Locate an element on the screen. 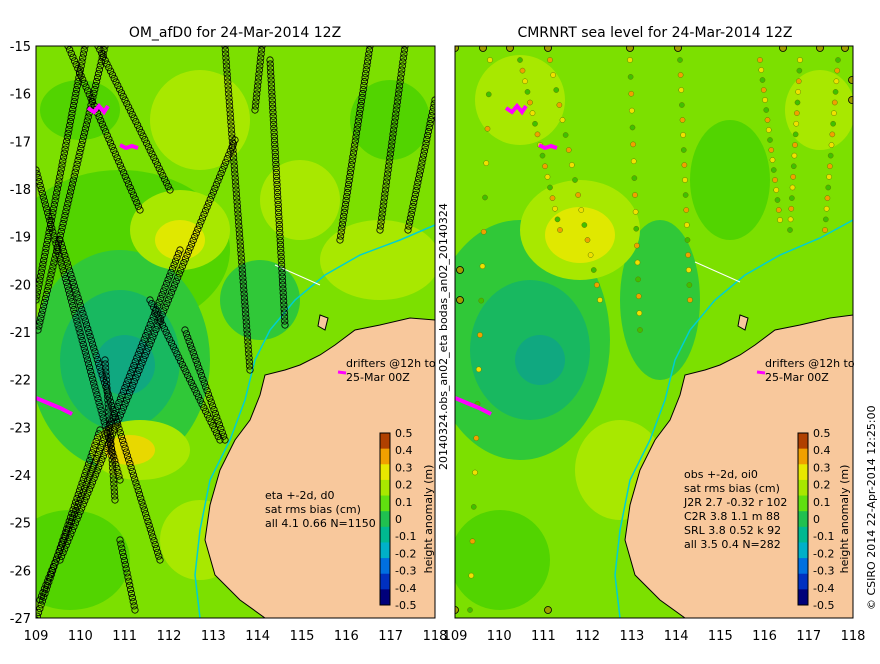 The width and height of the screenshot is (880, 664). right-stats-6: all 3.5 0.4 N=282 is located at coordinates (732, 544).